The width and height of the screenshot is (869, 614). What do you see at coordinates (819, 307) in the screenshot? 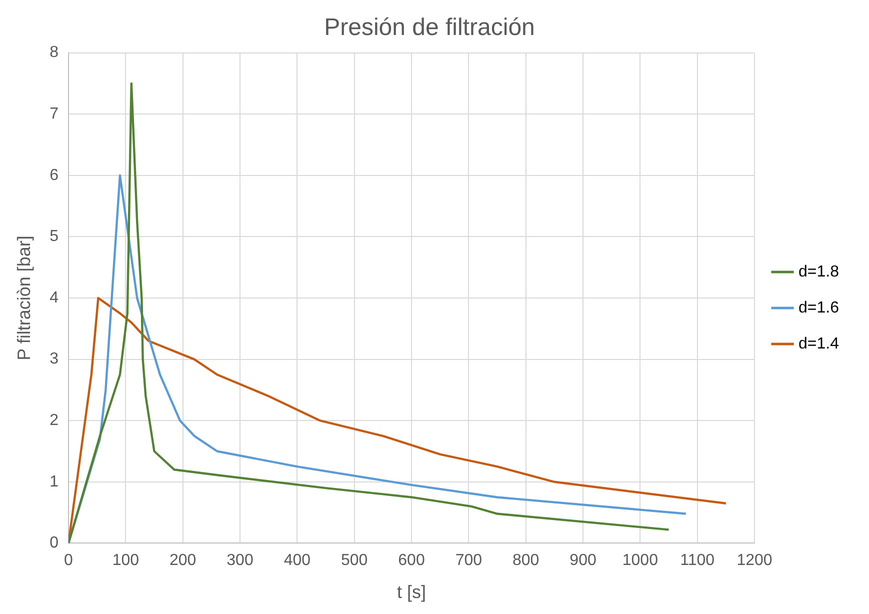
I see `legend-label: d=1.6` at bounding box center [819, 307].